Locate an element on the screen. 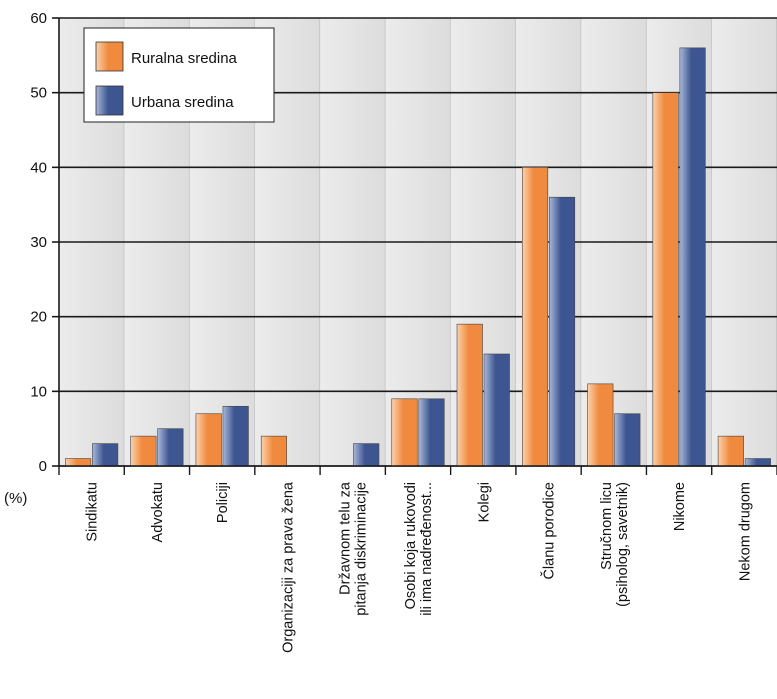  legend-swatch-rural is located at coordinates (109, 56).